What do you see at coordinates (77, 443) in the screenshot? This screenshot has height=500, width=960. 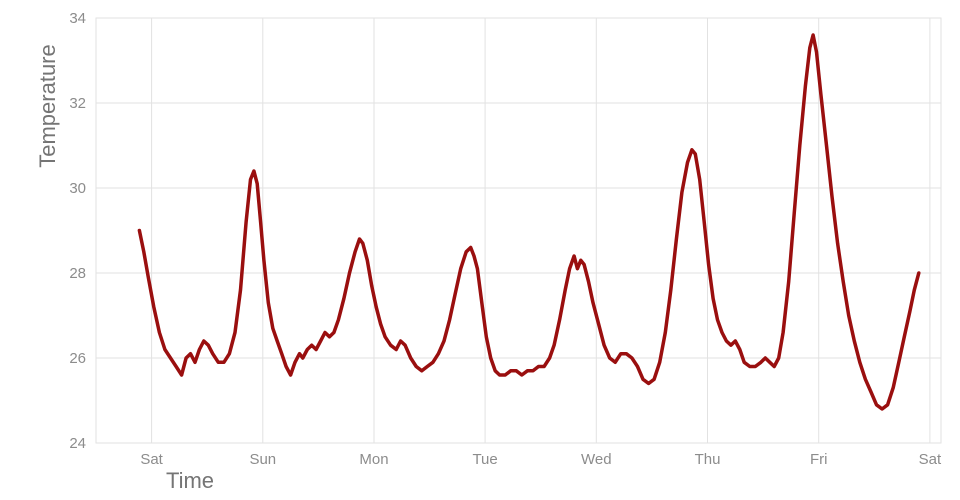 I see `y-tick-label: 24` at bounding box center [77, 443].